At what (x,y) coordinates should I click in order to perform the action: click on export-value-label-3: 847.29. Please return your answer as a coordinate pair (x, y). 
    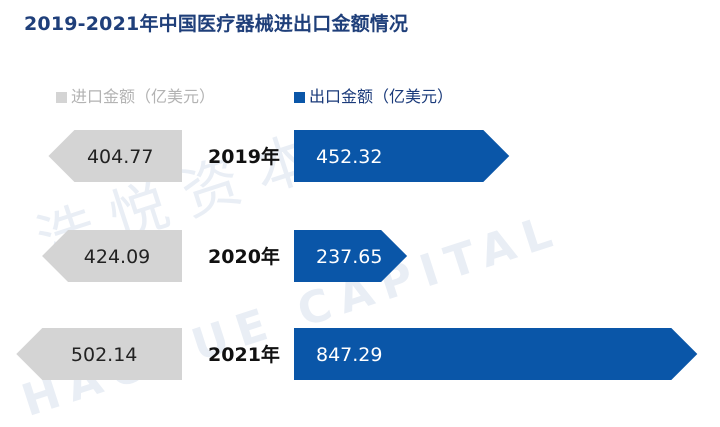
    Looking at the image, I should click on (349, 355).